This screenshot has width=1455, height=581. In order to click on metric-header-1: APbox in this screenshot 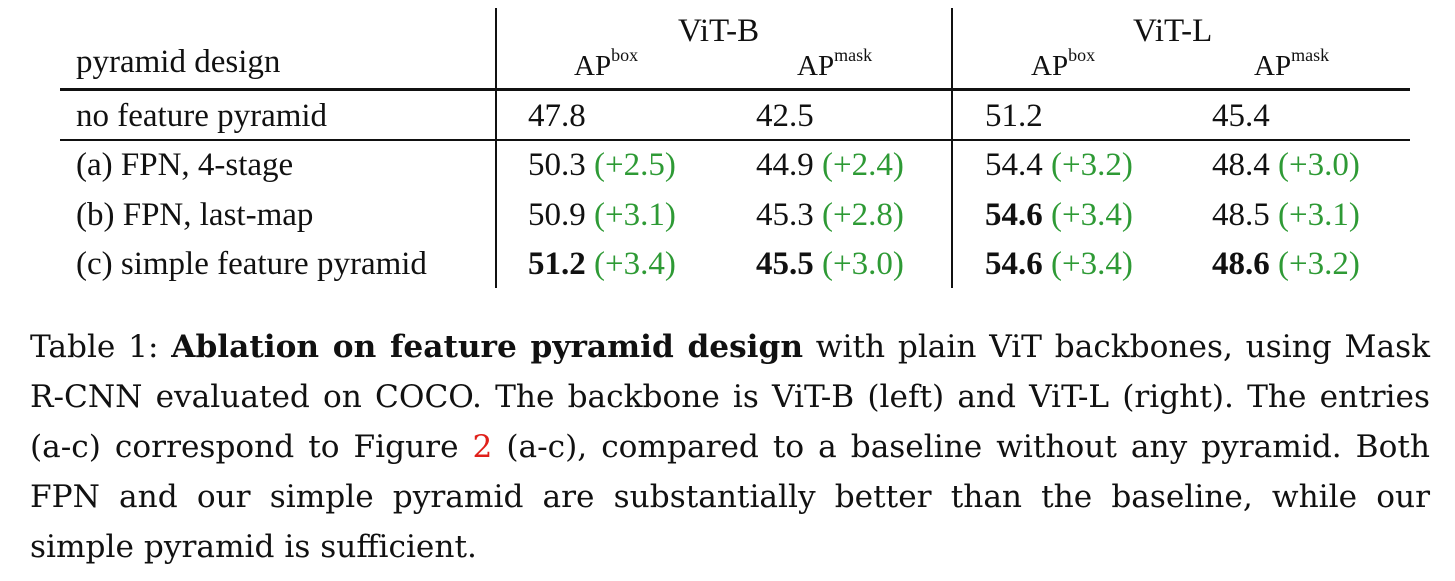, I will do `click(606, 67)`.